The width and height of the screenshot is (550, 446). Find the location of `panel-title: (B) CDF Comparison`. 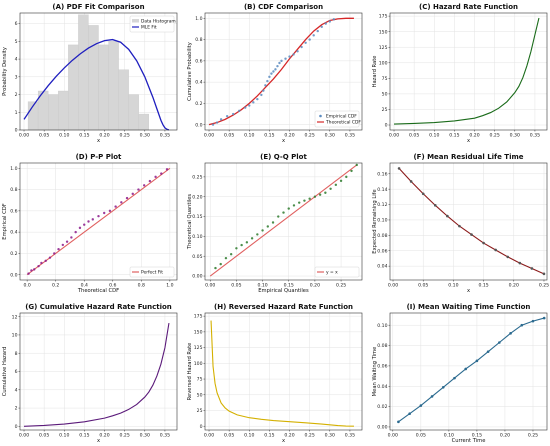

panel-title: (B) CDF Comparison is located at coordinates (283, 7).